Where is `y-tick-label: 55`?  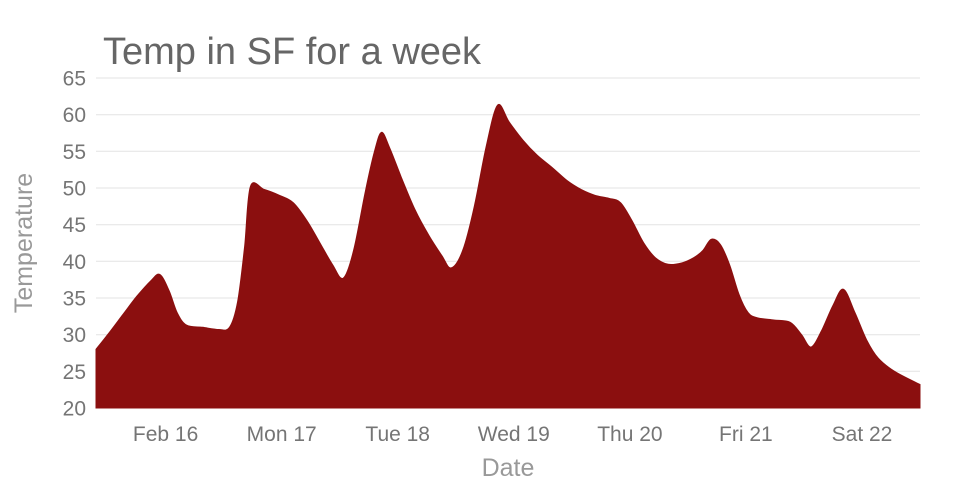 y-tick-label: 55 is located at coordinates (74, 152).